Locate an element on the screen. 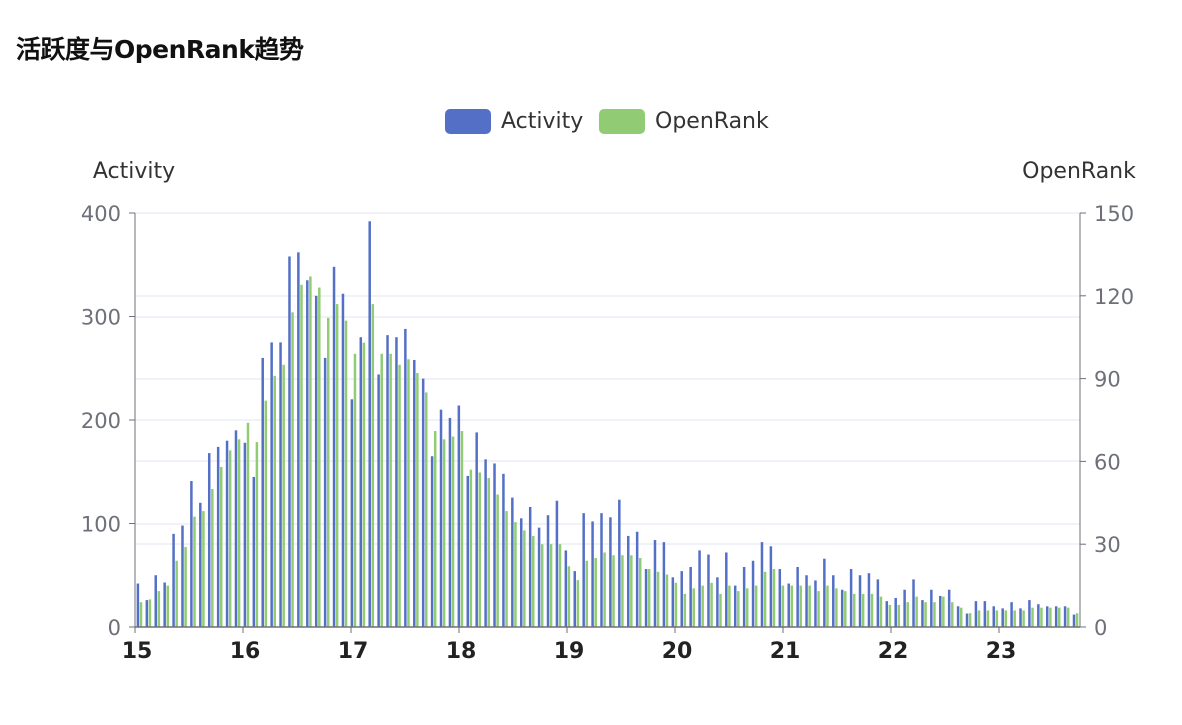 The width and height of the screenshot is (1182, 725). left-axis-name: Activity is located at coordinates (134, 171).